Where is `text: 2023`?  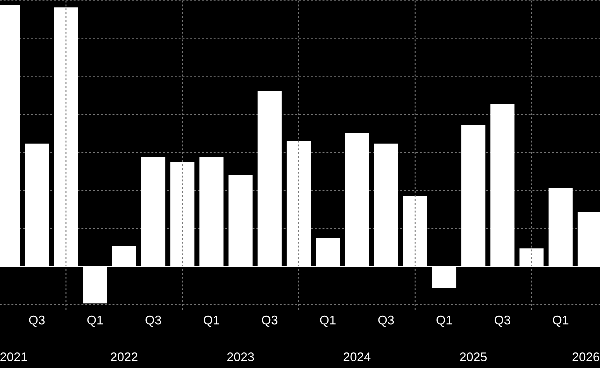 text: 2023 is located at coordinates (241, 357).